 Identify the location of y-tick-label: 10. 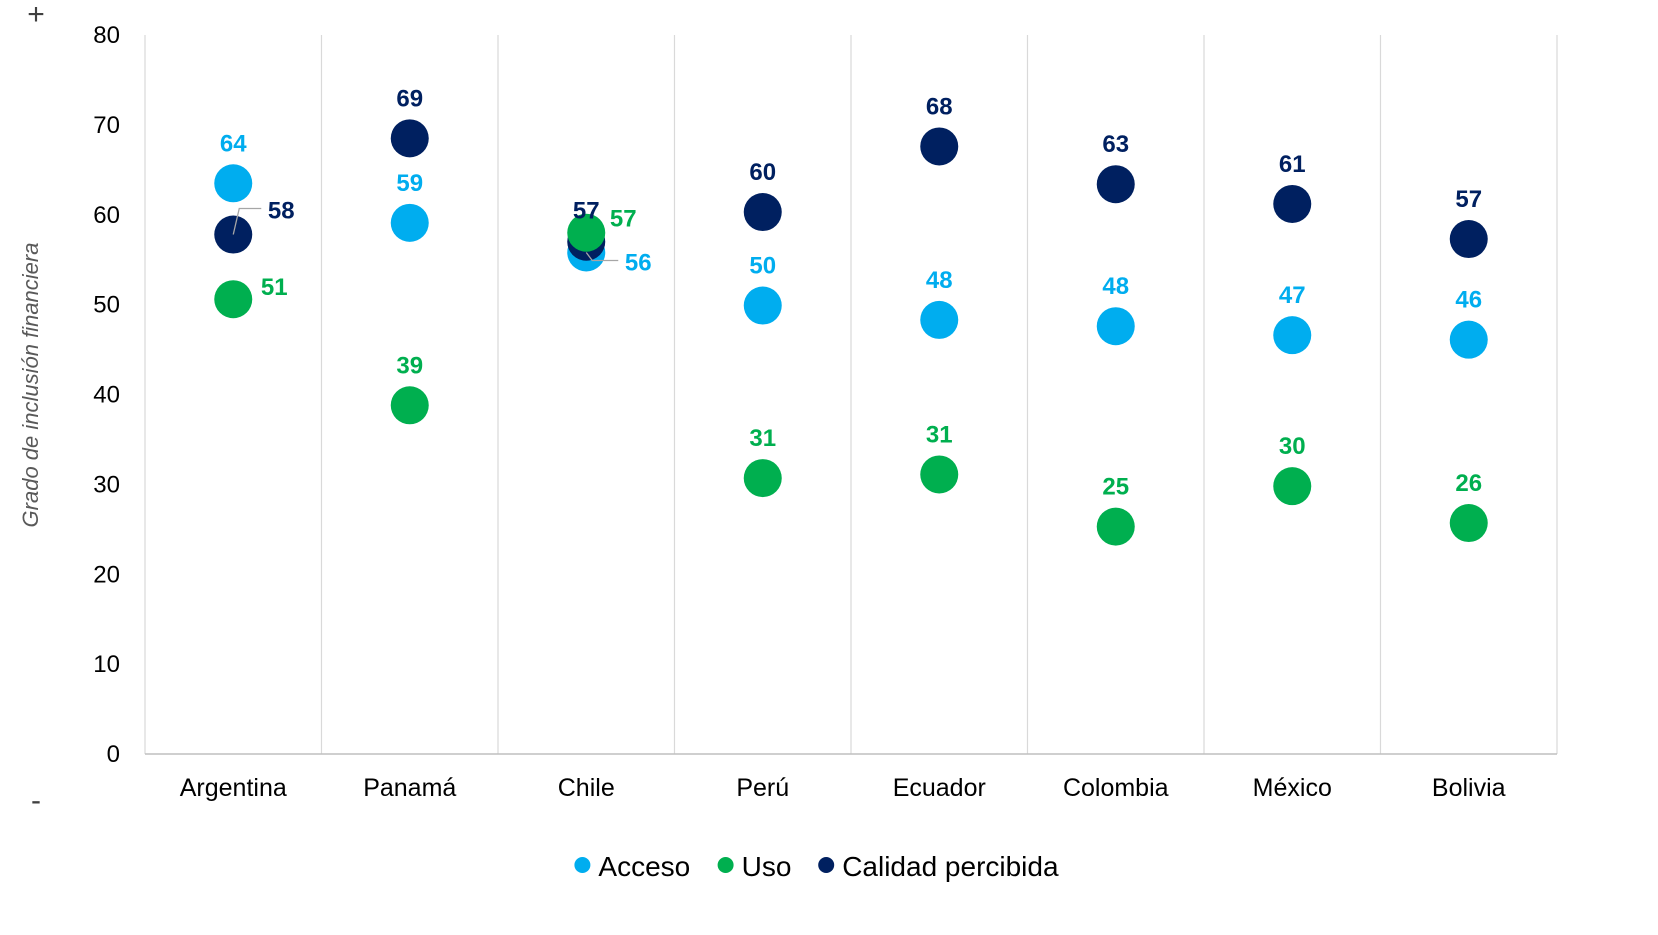
(106, 664).